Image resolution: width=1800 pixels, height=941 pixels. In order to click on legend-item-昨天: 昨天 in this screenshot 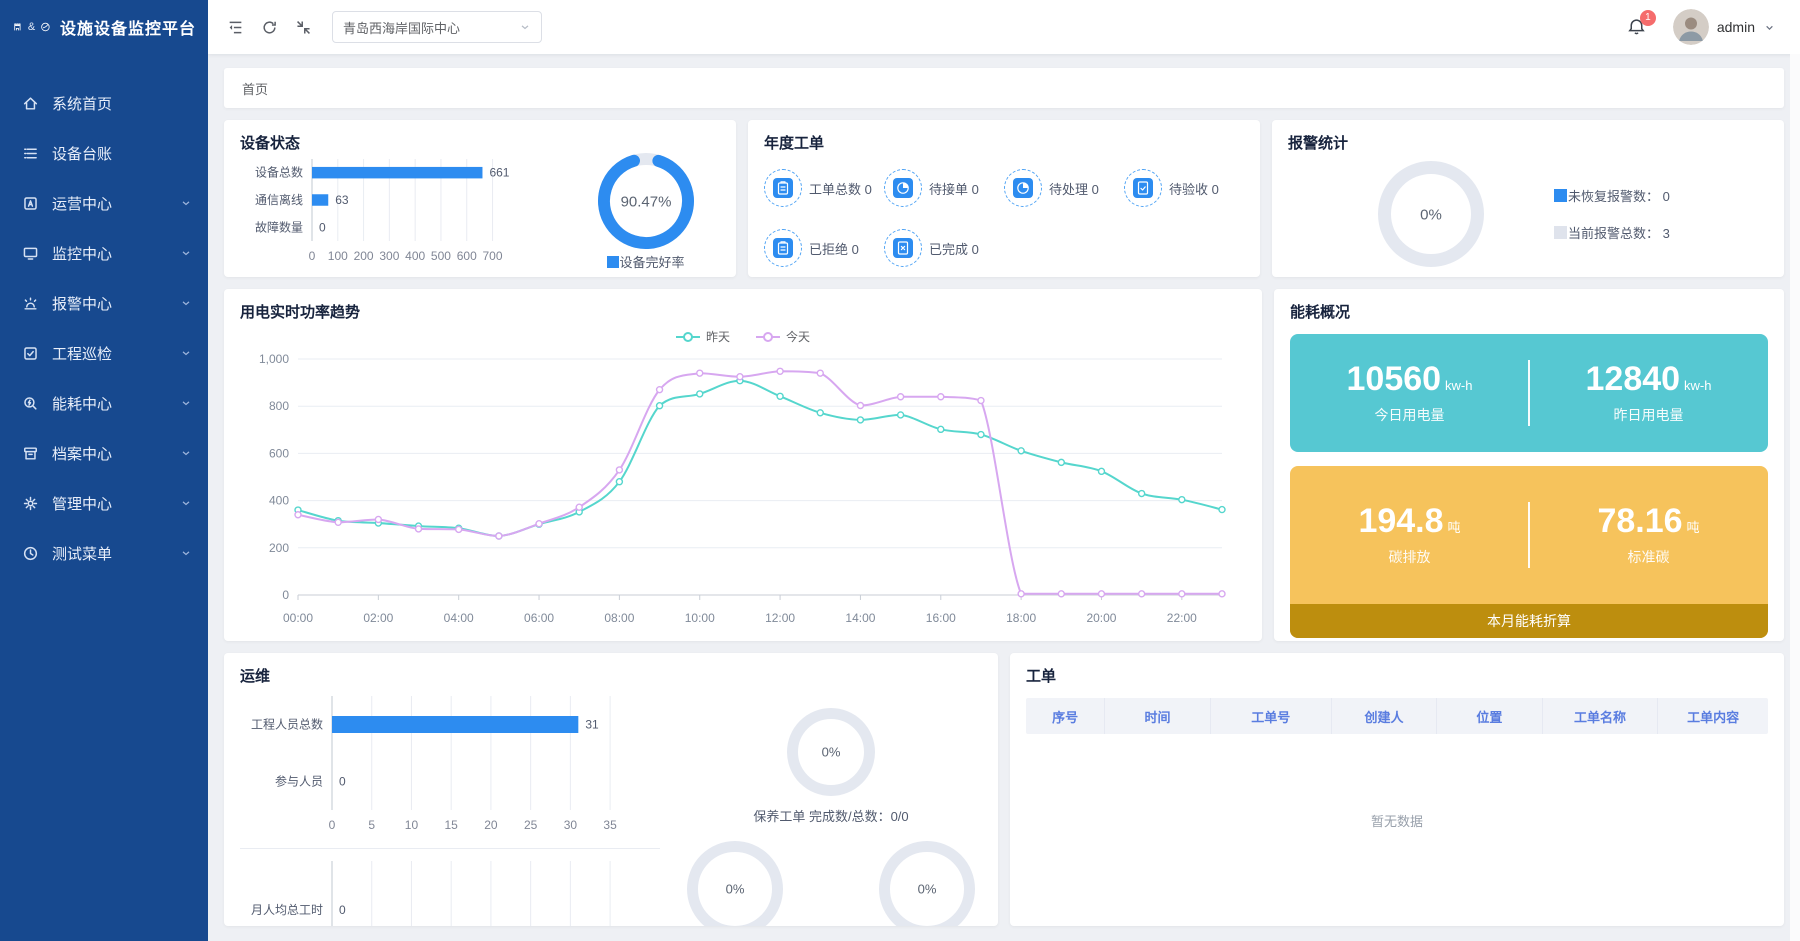, I will do `click(702, 336)`.